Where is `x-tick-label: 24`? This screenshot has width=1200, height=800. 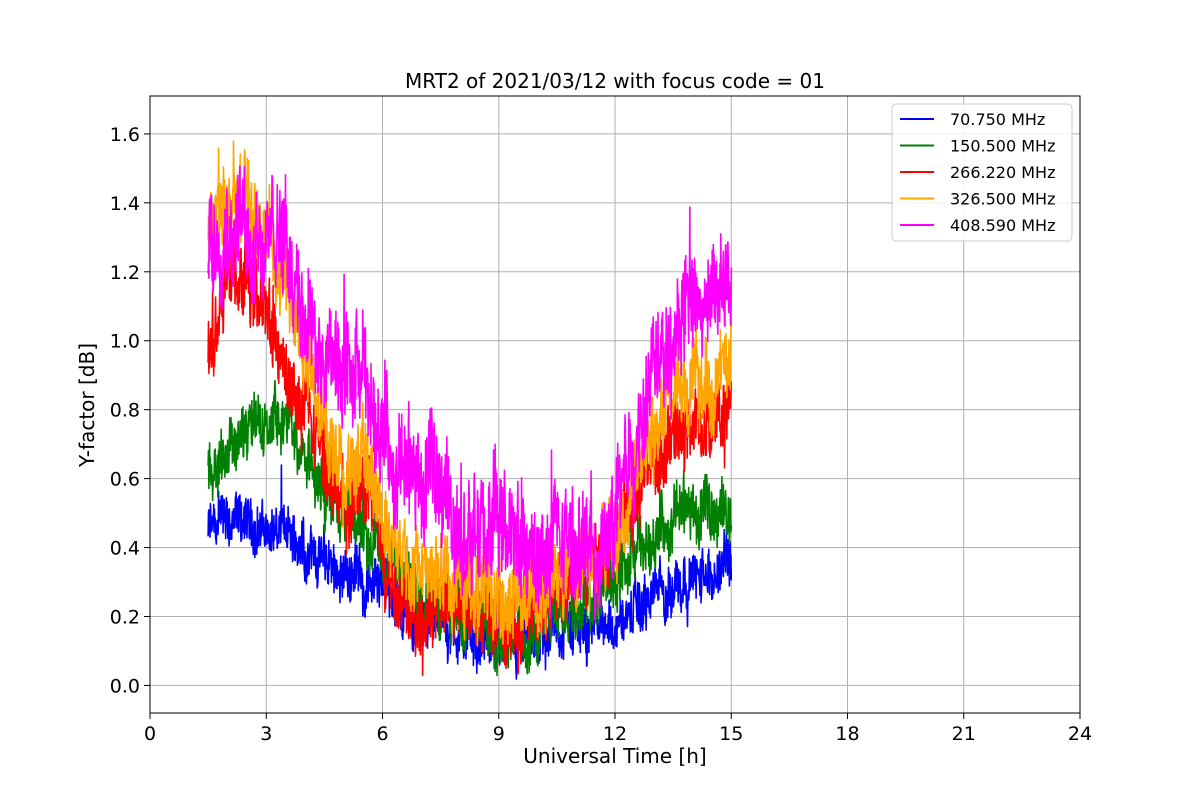
x-tick-label: 24 is located at coordinates (1080, 734).